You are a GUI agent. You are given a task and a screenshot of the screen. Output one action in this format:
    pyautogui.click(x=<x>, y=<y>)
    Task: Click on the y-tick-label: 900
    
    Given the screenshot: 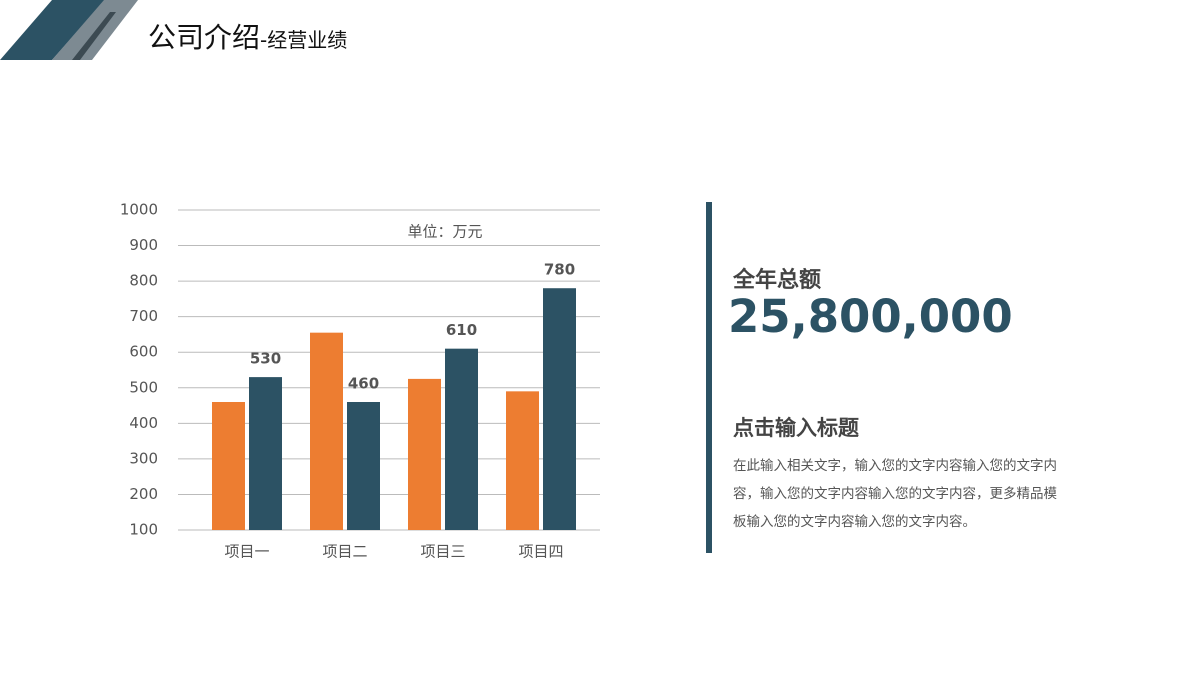 What is the action you would take?
    pyautogui.click(x=143, y=245)
    